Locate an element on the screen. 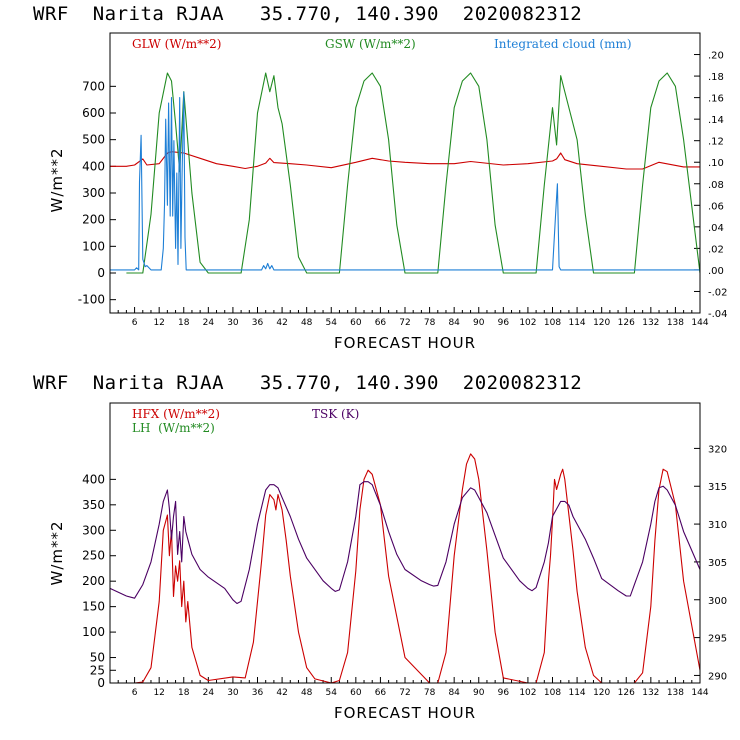 The image size is (740, 740). top-x-tick-label: 48 is located at coordinates (307, 323).